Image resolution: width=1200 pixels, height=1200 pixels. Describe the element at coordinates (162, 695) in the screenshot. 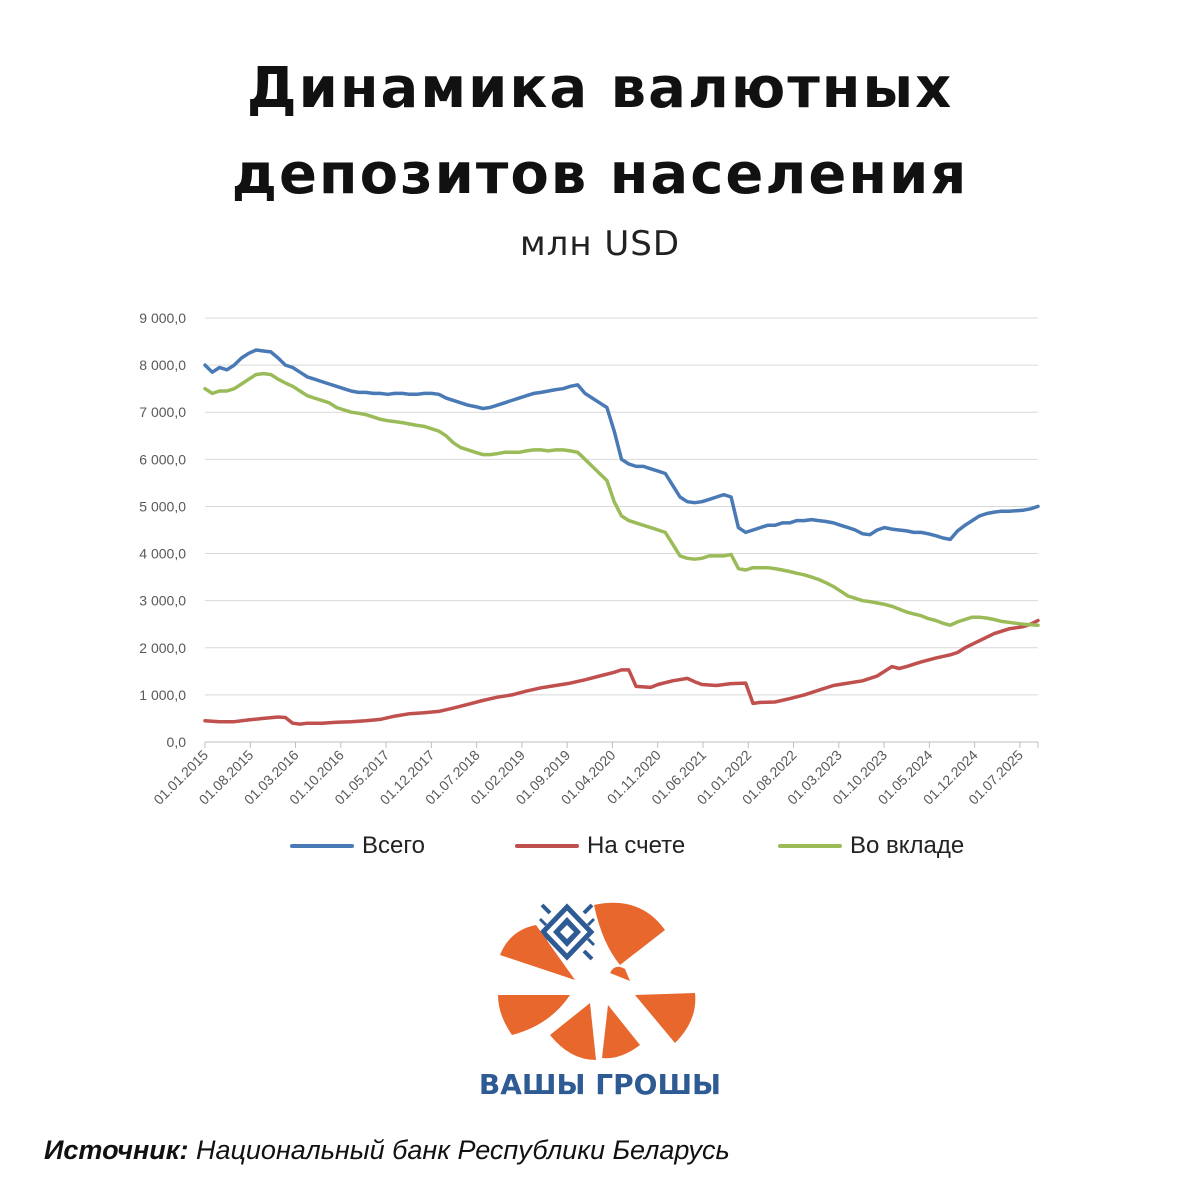

I see `y-tick-label: 1 000,0` at that location.